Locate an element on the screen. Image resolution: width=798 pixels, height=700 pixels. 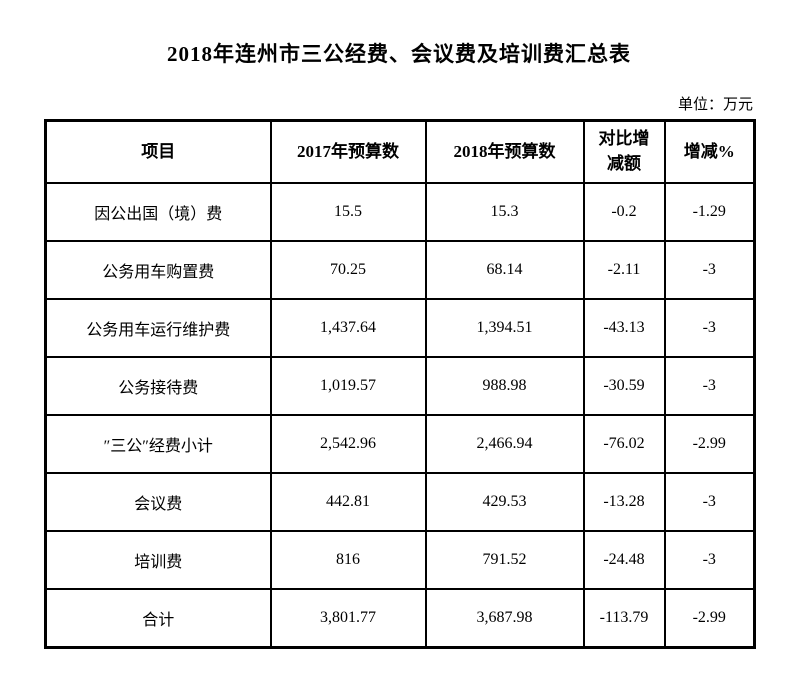
budget-2017-cell: 816 is located at coordinates (348, 560).